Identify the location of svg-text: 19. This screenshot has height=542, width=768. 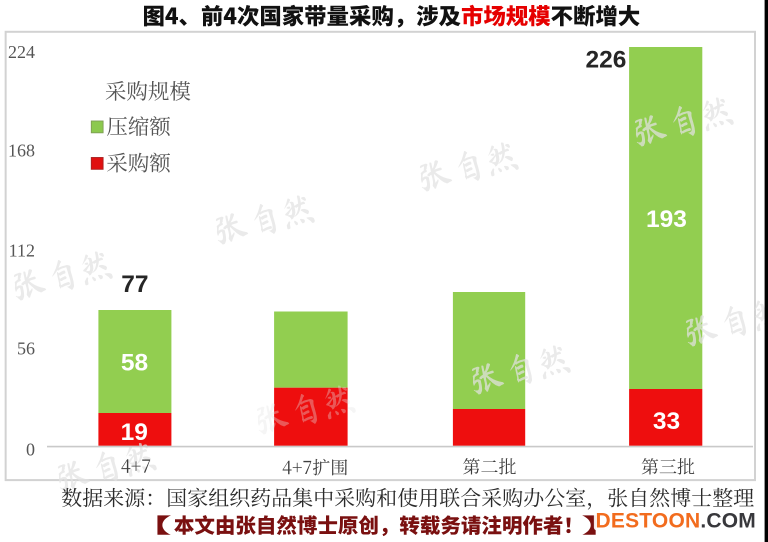
(134, 432).